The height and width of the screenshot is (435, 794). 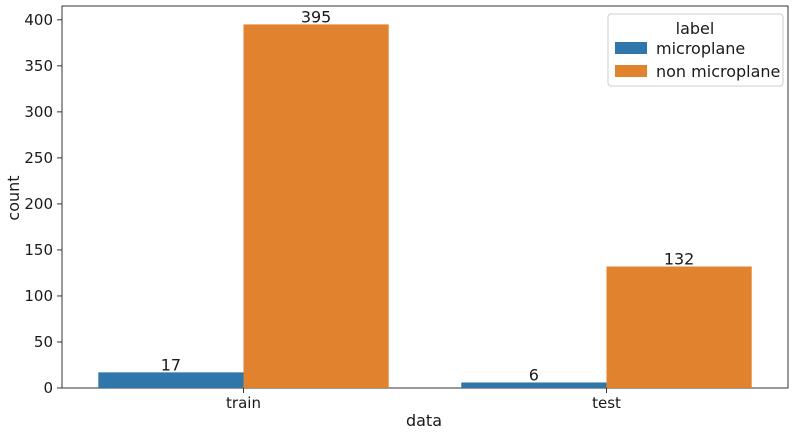 What do you see at coordinates (679, 327) in the screenshot?
I see `bar-non-microplane-test` at bounding box center [679, 327].